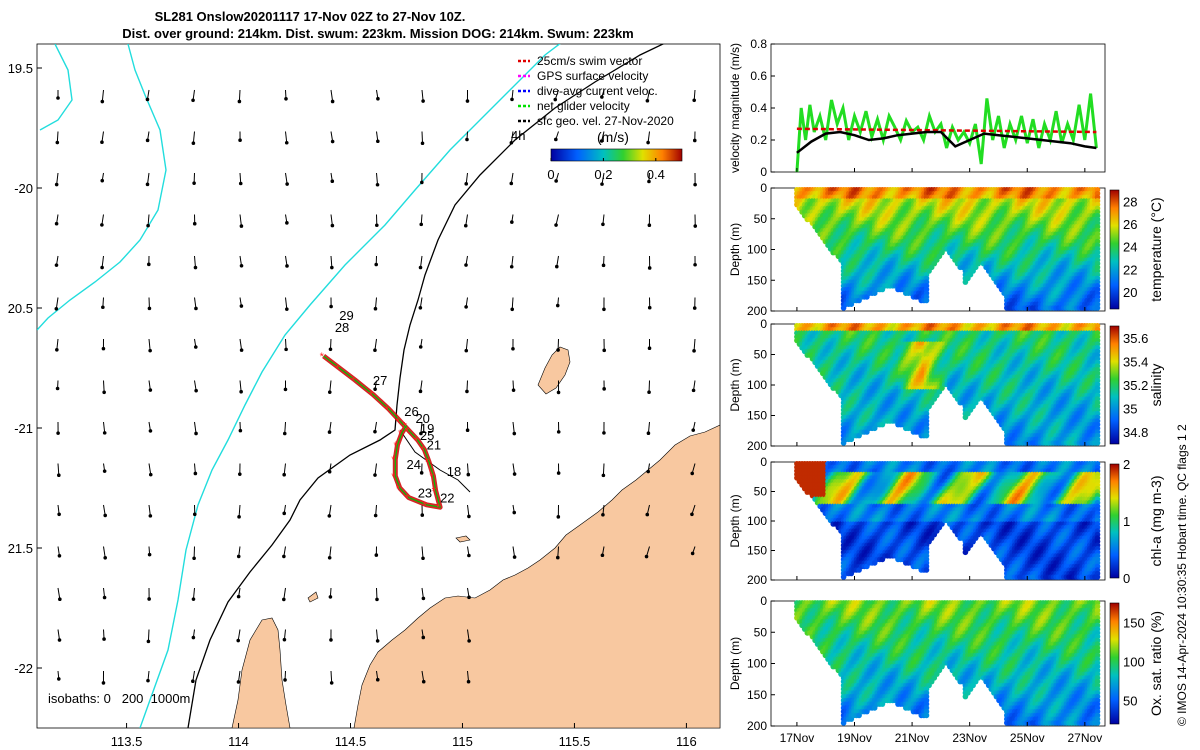 This screenshot has width=1200, height=750. Describe the element at coordinates (454, 471) in the screenshot. I see `day-label: 18` at that location.